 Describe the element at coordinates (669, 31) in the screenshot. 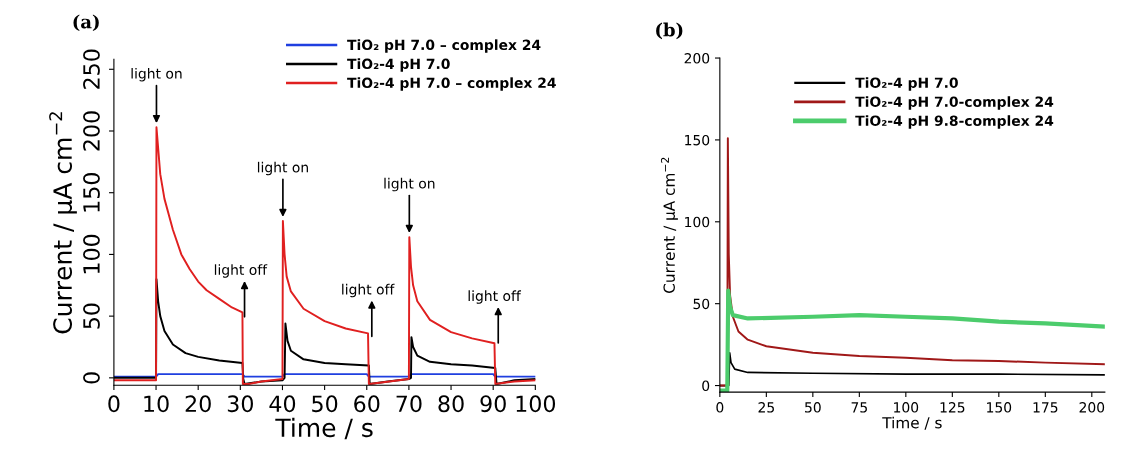

I see `chart-title: (b)` at that location.